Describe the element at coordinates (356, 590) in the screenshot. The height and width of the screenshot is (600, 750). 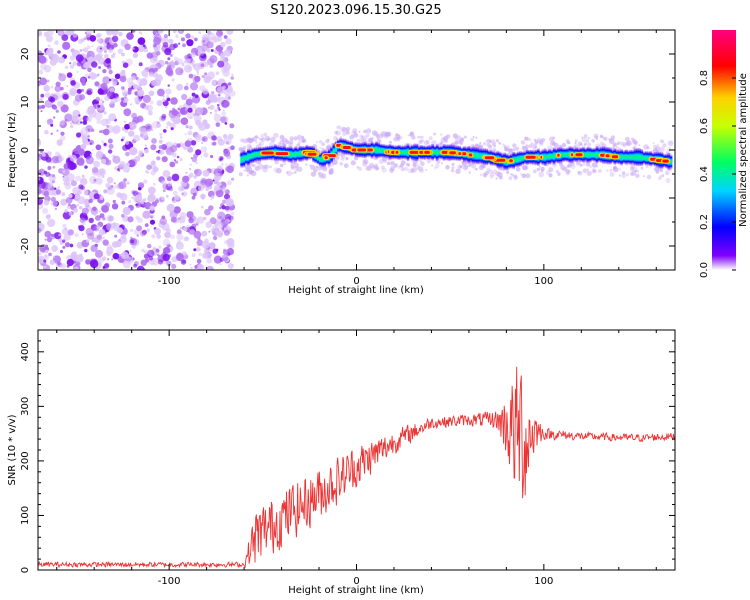
I see `snr-x-label: Height of straight line (km)` at that location.